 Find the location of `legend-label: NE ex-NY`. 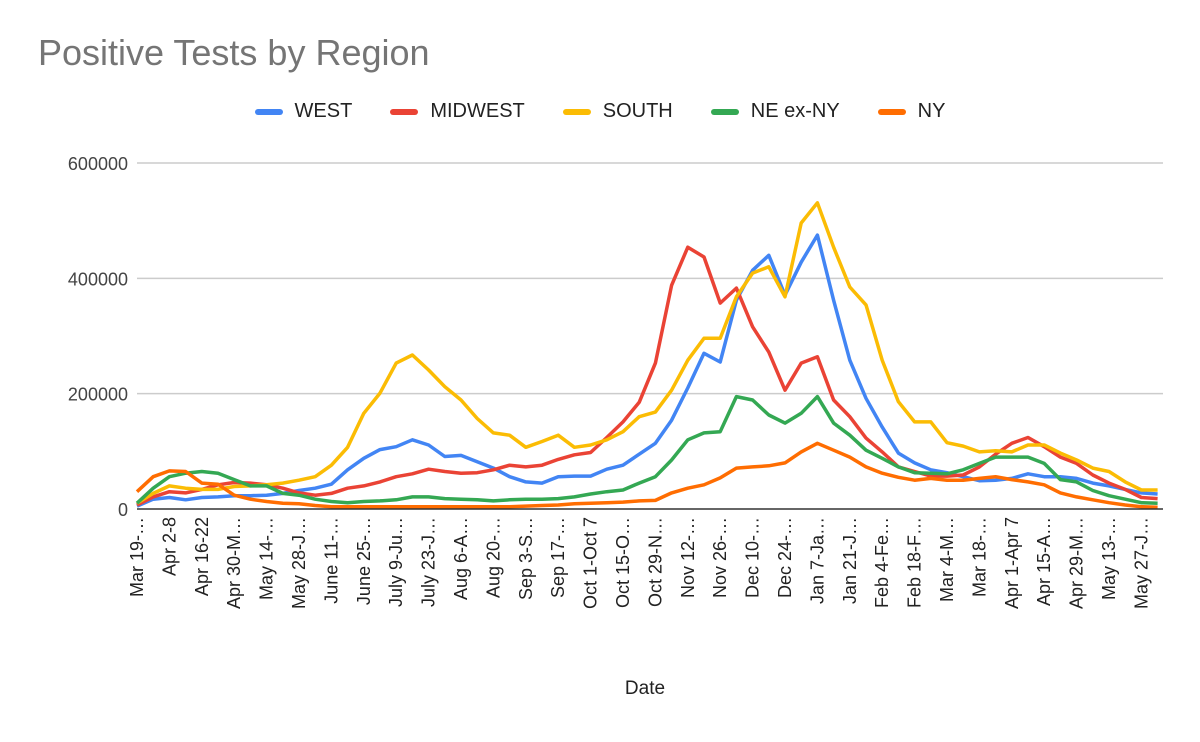

legend-label: NE ex-NY is located at coordinates (795, 111).